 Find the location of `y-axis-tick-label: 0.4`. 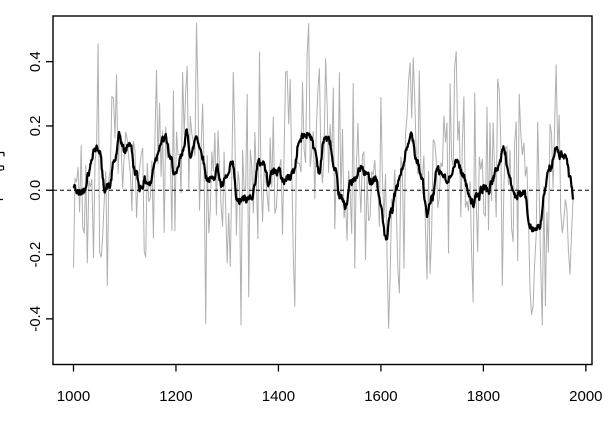

y-axis-tick-label: 0.4 is located at coordinates (35, 61).